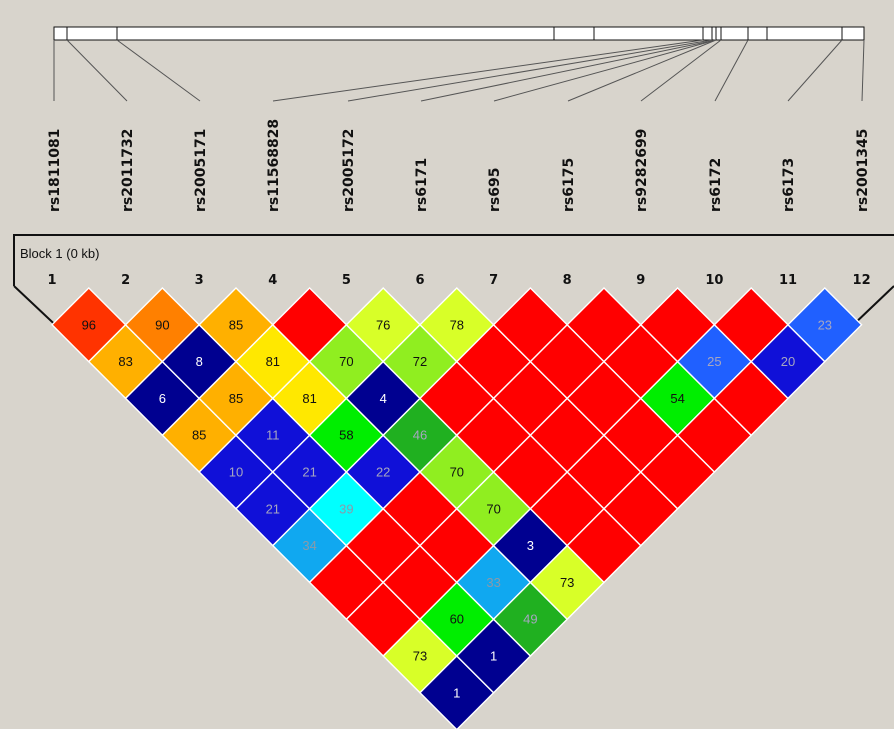 The image size is (894, 729). What do you see at coordinates (493, 280) in the screenshot?
I see `snp-index-label: 7` at bounding box center [493, 280].